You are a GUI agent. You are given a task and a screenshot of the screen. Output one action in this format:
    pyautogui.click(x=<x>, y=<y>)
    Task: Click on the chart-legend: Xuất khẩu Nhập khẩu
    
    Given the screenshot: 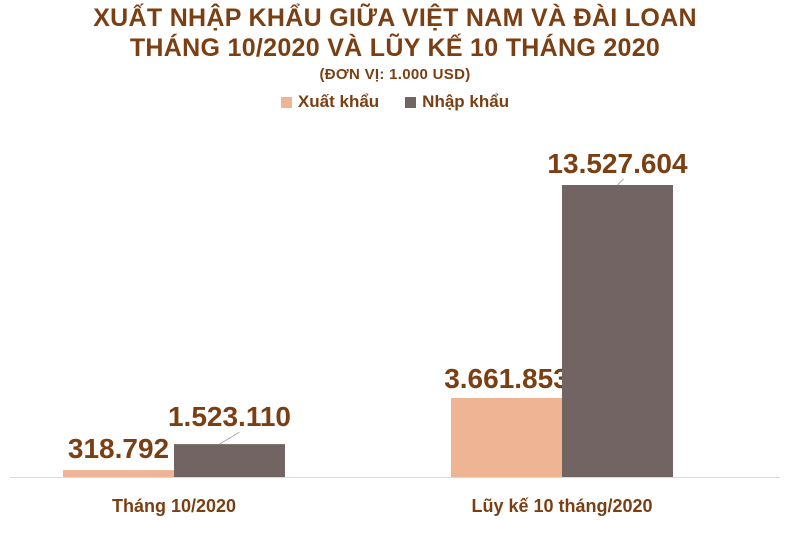 What is the action you would take?
    pyautogui.click(x=395, y=102)
    